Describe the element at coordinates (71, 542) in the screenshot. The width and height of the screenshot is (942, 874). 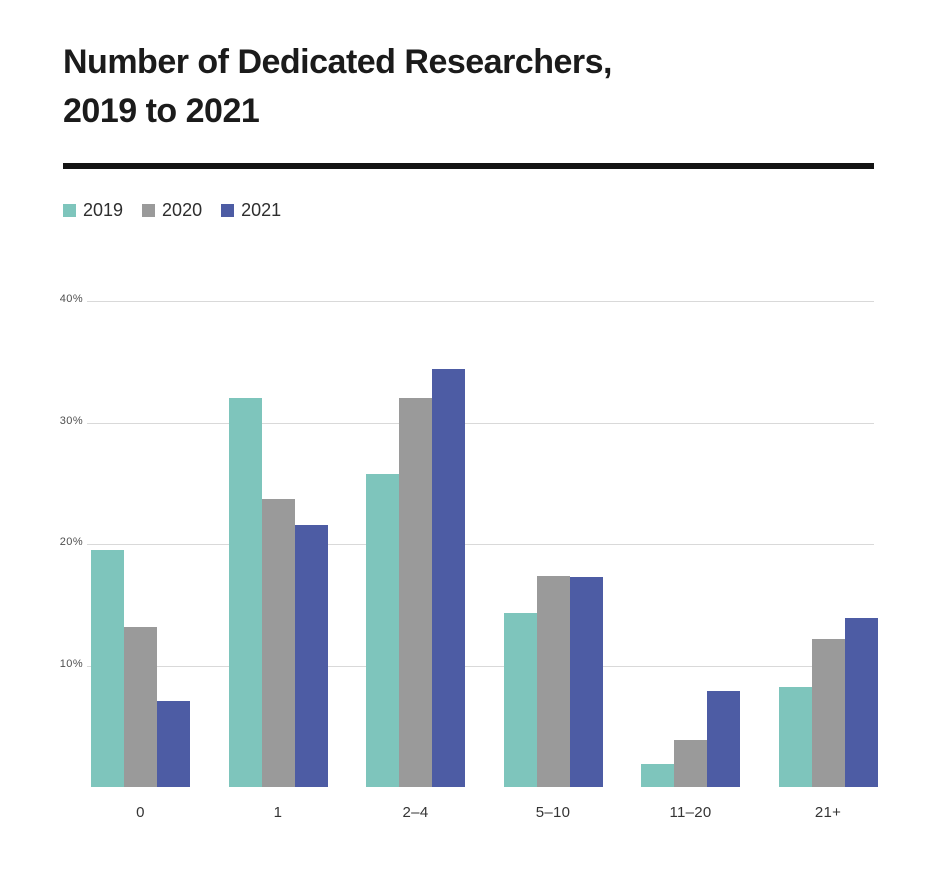
I see `y-axis-tick-label: 20%` at that location.